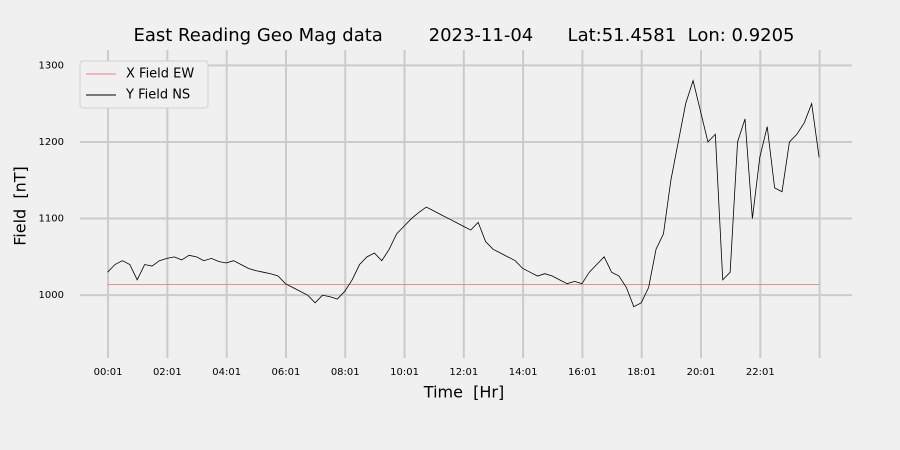  I want to click on x-tick-label: 14:01, so click(523, 372).